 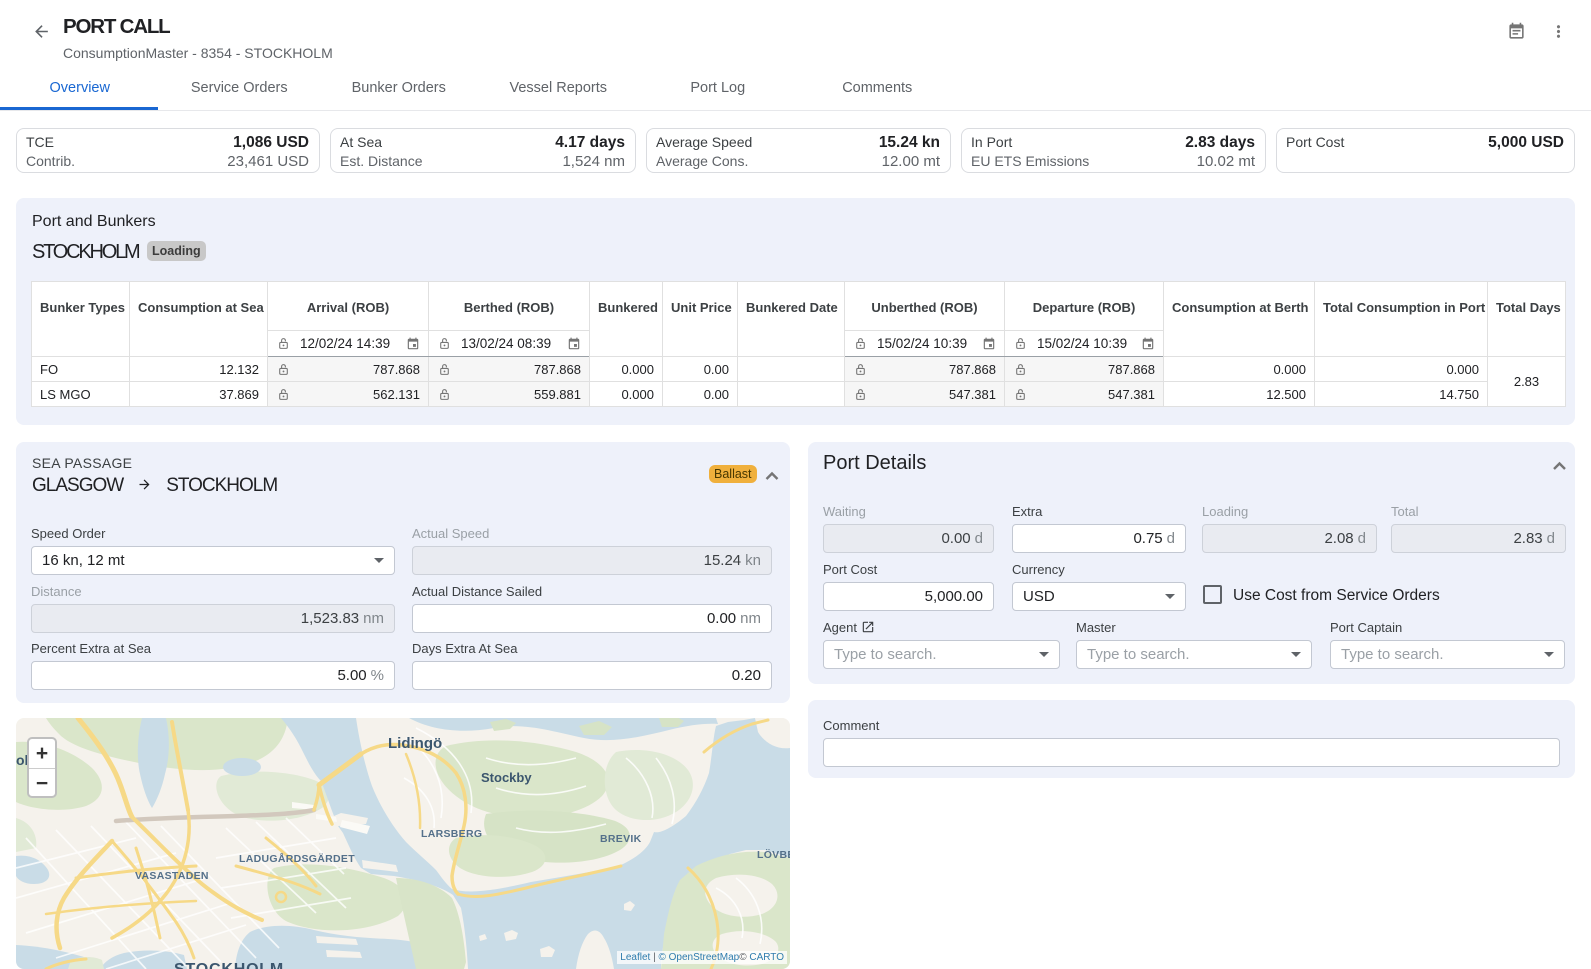 I want to click on svg-text: Lidingö, so click(x=415, y=743).